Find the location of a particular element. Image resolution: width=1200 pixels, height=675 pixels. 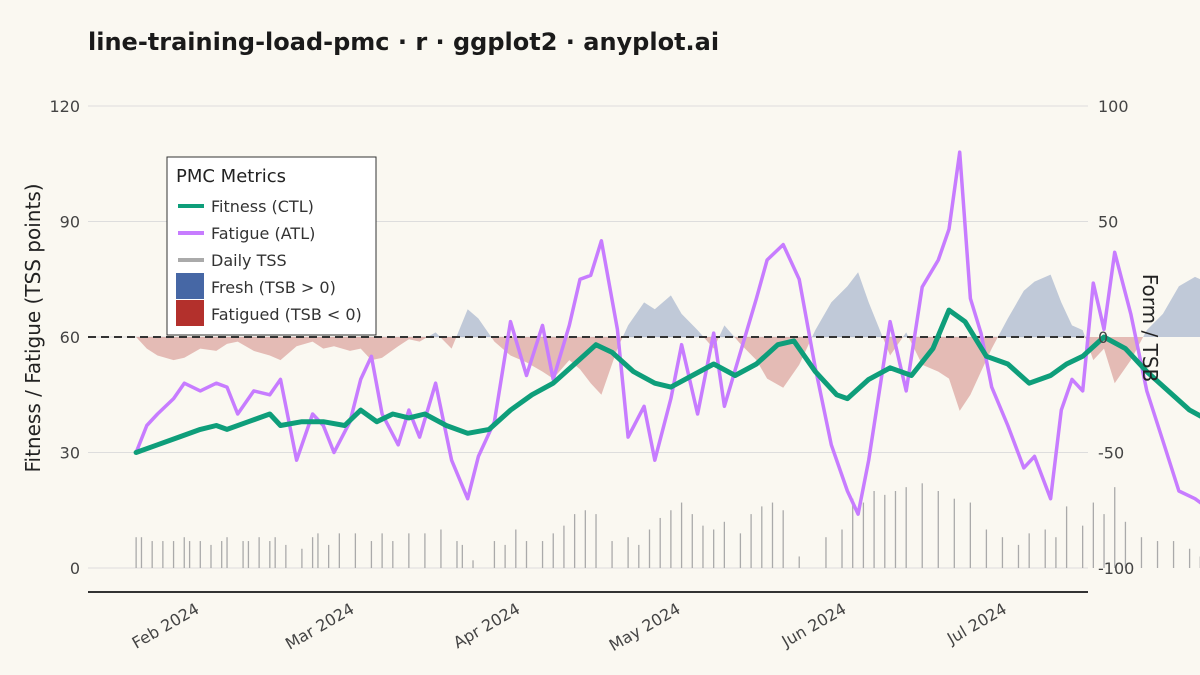

legend-label-fresh: Fresh (TSB > 0) is located at coordinates (273, 287).